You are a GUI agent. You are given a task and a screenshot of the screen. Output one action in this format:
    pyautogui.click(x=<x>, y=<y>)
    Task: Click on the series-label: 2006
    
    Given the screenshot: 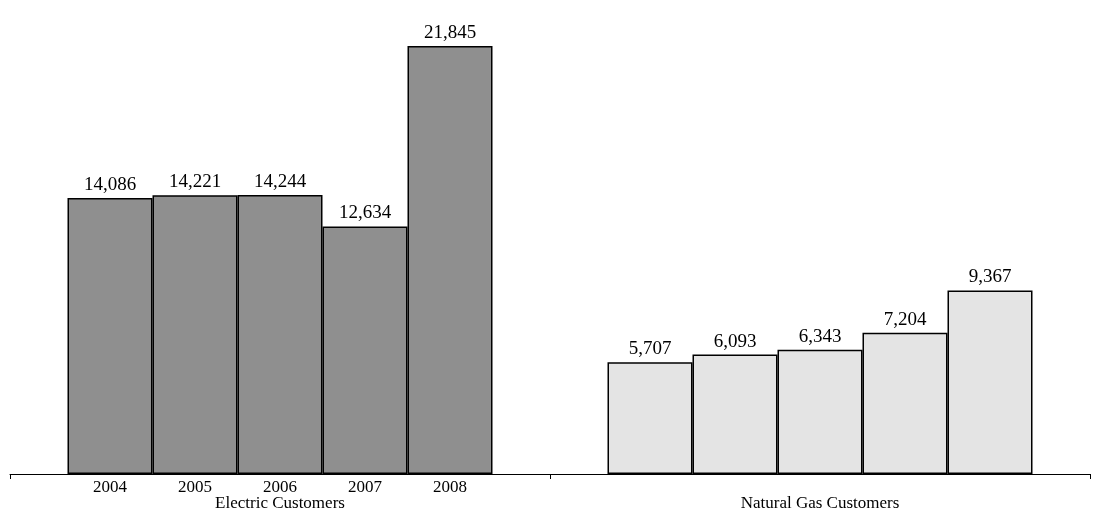 What is the action you would take?
    pyautogui.click(x=280, y=486)
    